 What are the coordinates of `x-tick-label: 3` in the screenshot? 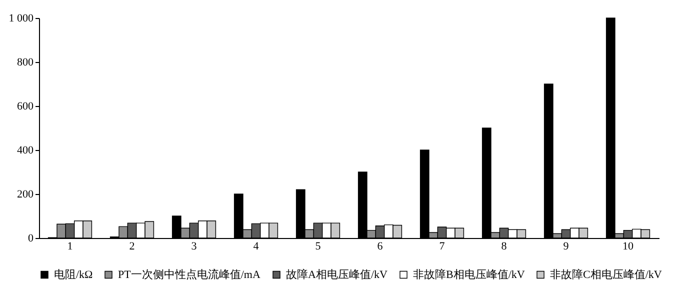 It's located at (194, 246).